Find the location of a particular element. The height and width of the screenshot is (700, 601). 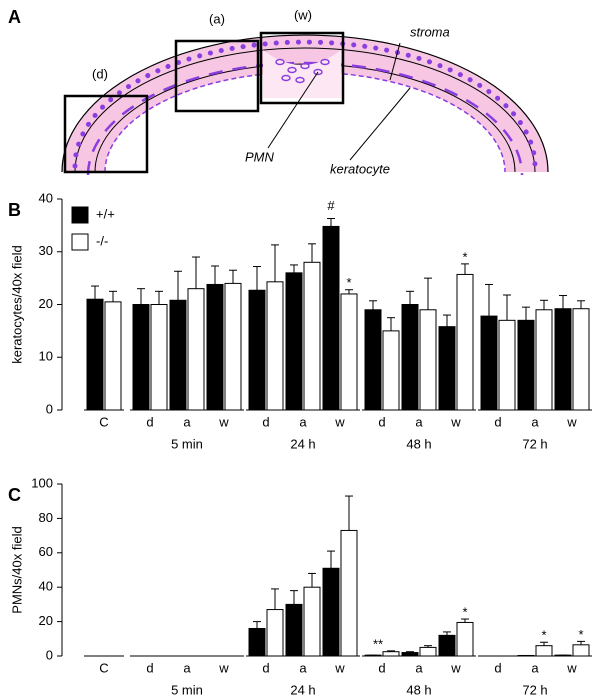

pmn-cells is located at coordinates (302, 71).